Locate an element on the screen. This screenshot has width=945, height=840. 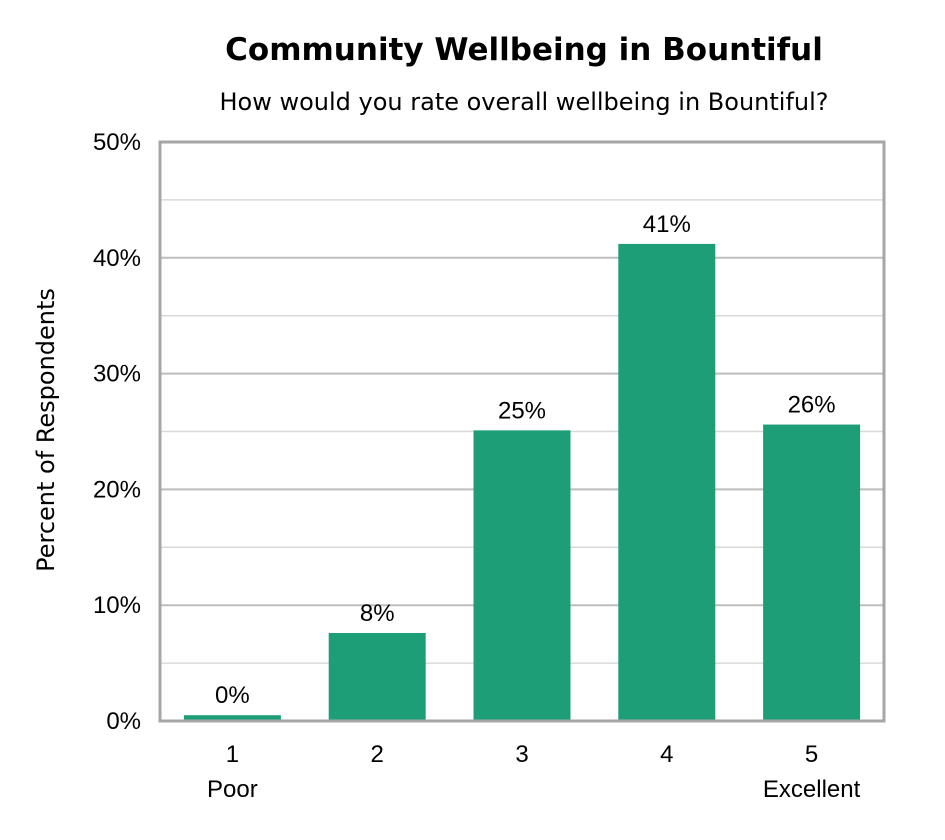
x-tick-label: 1 is located at coordinates (232, 754).